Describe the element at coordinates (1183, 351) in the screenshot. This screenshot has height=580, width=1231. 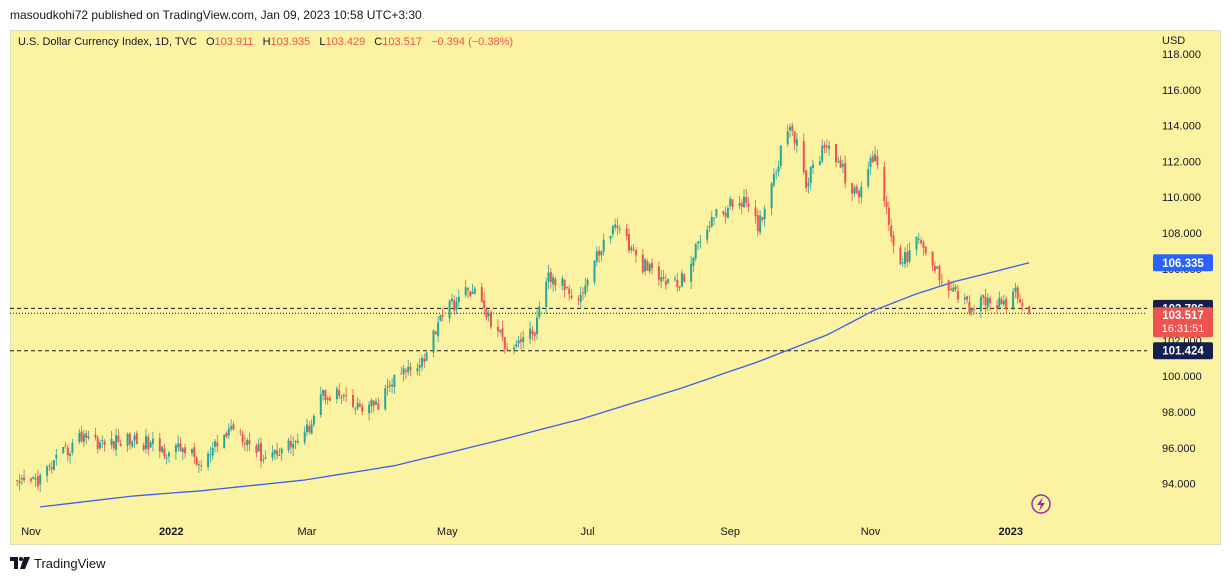
I see `price-label-support: 101.424` at that location.